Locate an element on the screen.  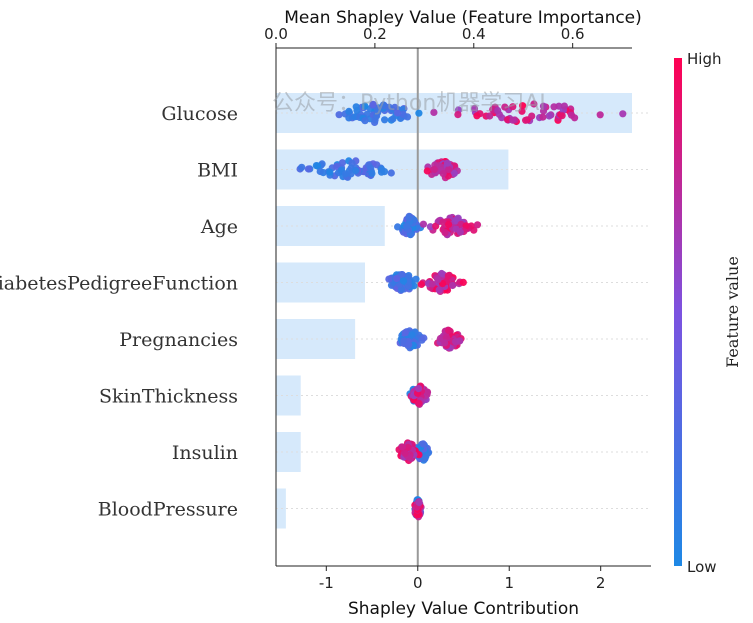
bottom-tick-label: 2 is located at coordinates (601, 583).